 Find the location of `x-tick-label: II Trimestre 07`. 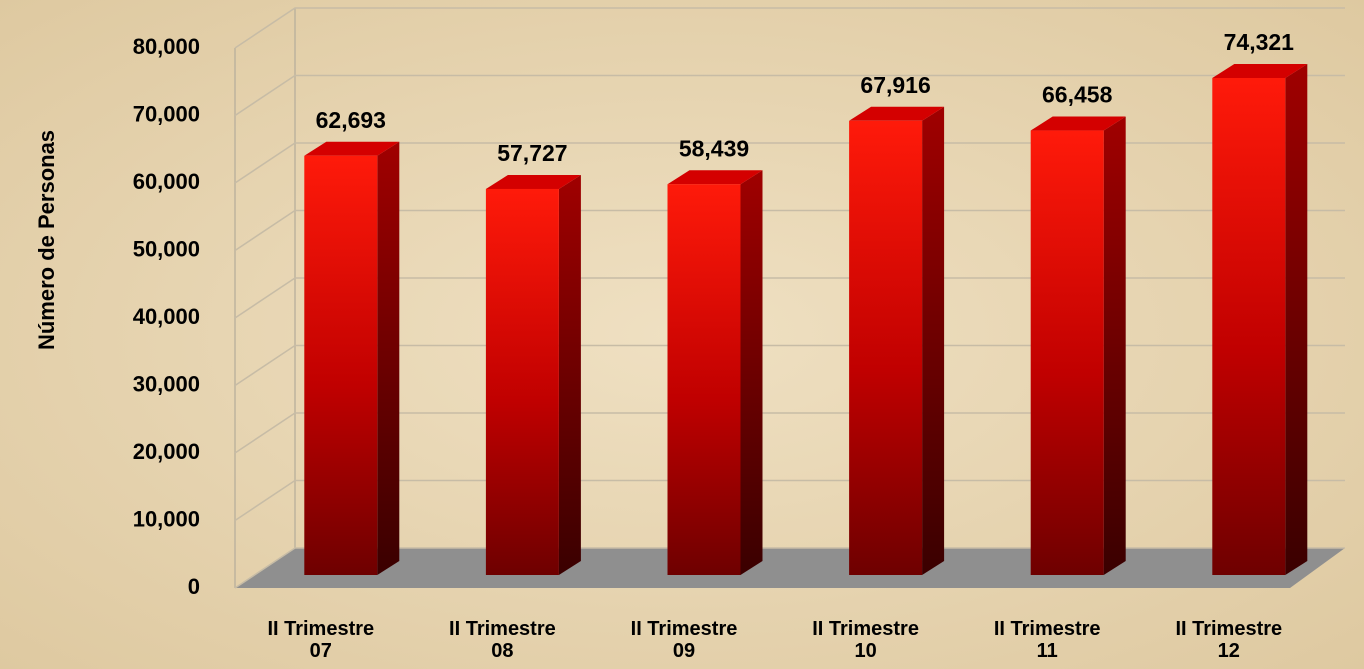

x-tick-label: II Trimestre 07 is located at coordinates (321, 640).